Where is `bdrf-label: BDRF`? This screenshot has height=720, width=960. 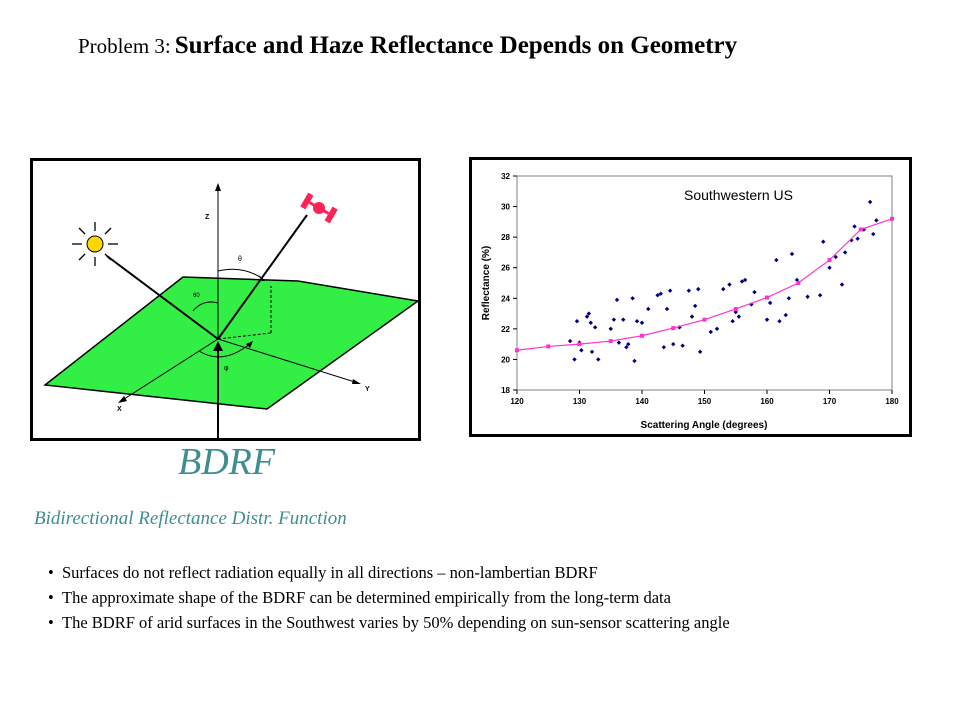
bdrf-label: BDRF is located at coordinates (227, 462).